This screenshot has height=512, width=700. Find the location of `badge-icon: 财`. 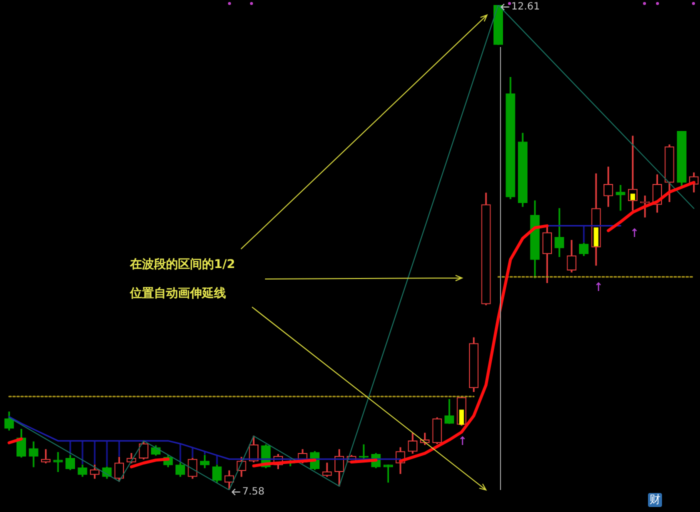

badge-icon: 财 is located at coordinates (655, 500).